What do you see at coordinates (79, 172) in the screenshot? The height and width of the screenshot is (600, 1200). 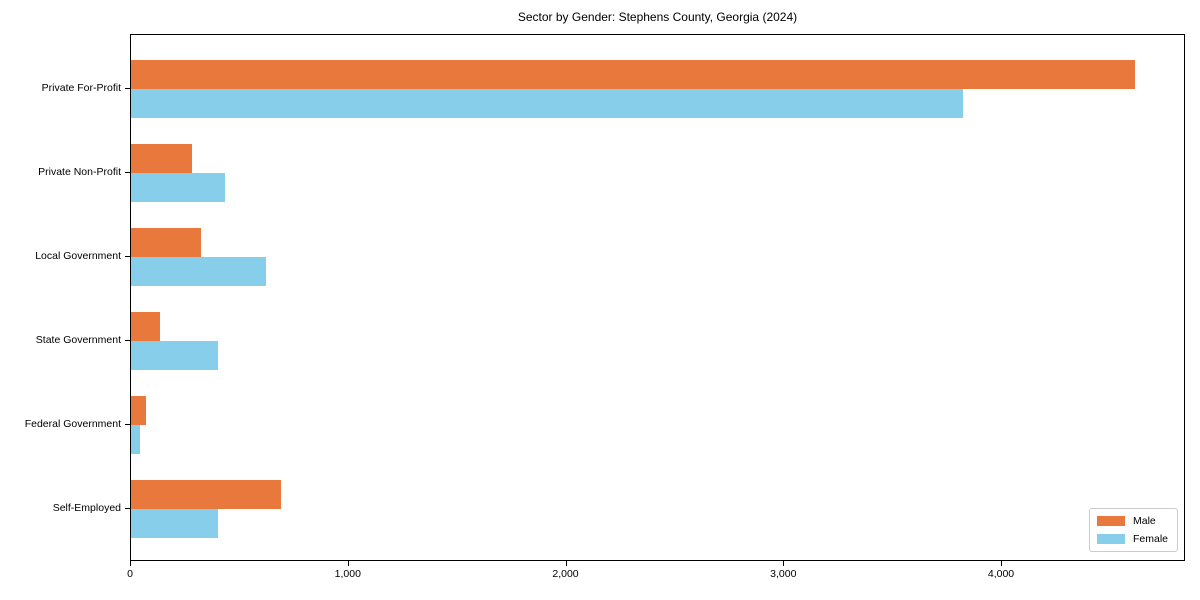 I see `y-axis-label-private-non-profit: Private Non-Profit` at bounding box center [79, 172].